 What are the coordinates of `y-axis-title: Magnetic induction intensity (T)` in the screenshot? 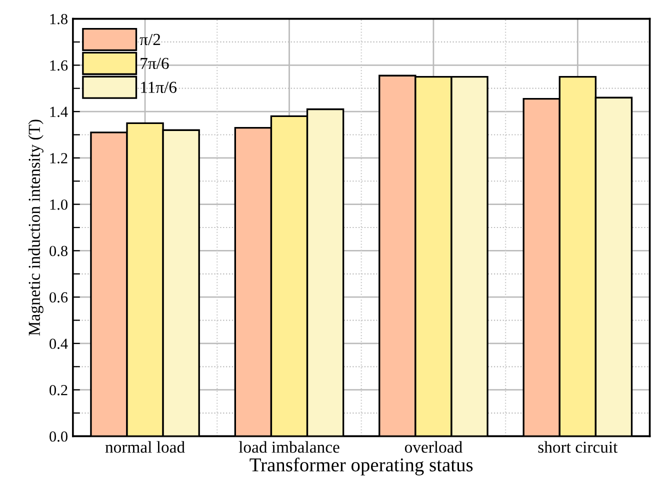 It's located at (36, 228).